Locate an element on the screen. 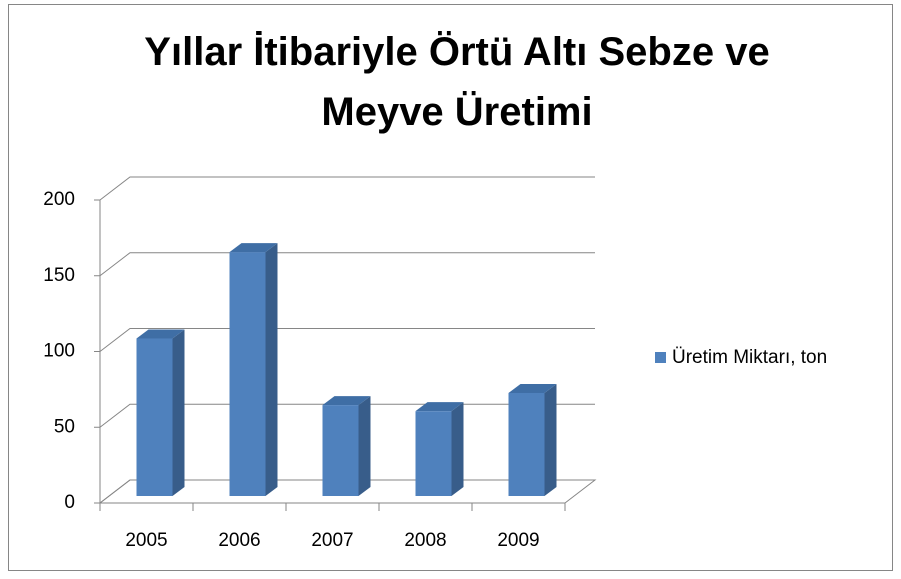  x-tick-label: 2007 is located at coordinates (332, 540).